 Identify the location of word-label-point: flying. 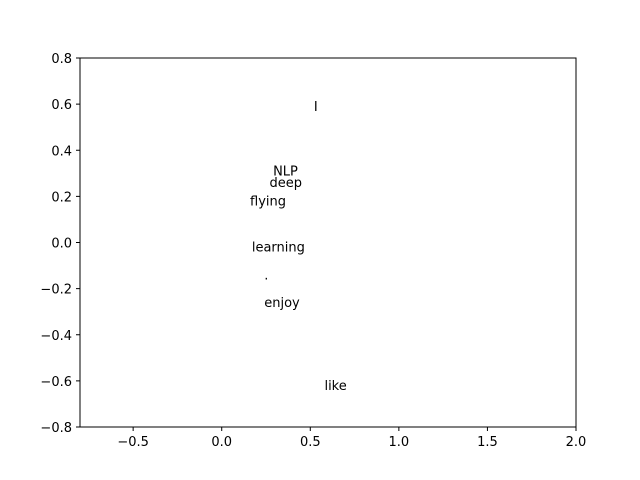
(268, 202).